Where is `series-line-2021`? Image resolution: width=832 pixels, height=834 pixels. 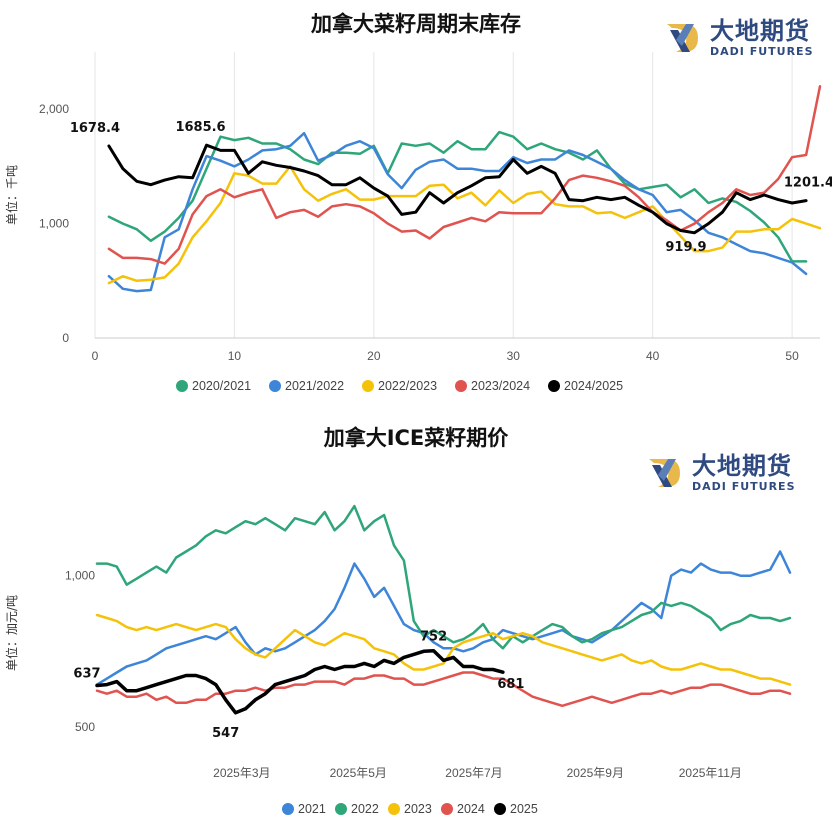
series-line-2021 is located at coordinates (443, 618).